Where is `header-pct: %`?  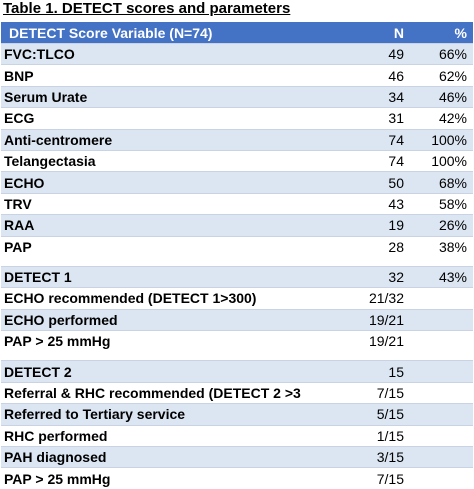
header-pct: % is located at coordinates (442, 33).